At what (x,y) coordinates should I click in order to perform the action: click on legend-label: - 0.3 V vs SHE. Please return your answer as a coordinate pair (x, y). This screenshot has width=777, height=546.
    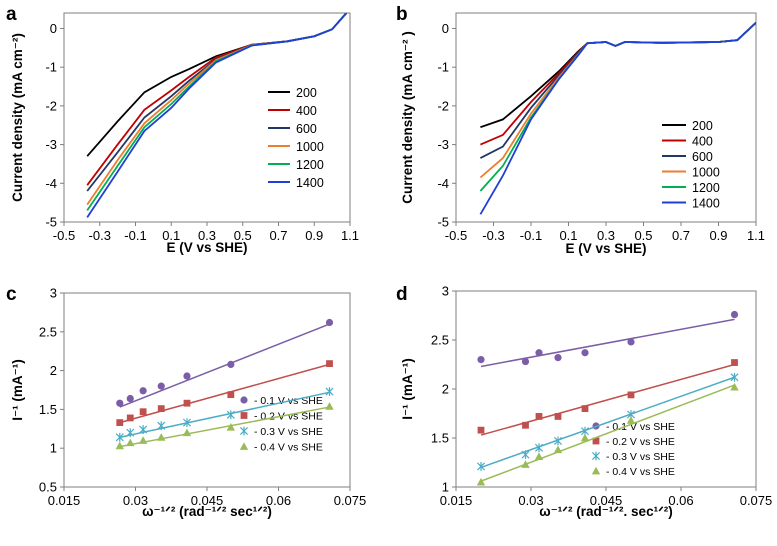
    Looking at the image, I should click on (640, 457).